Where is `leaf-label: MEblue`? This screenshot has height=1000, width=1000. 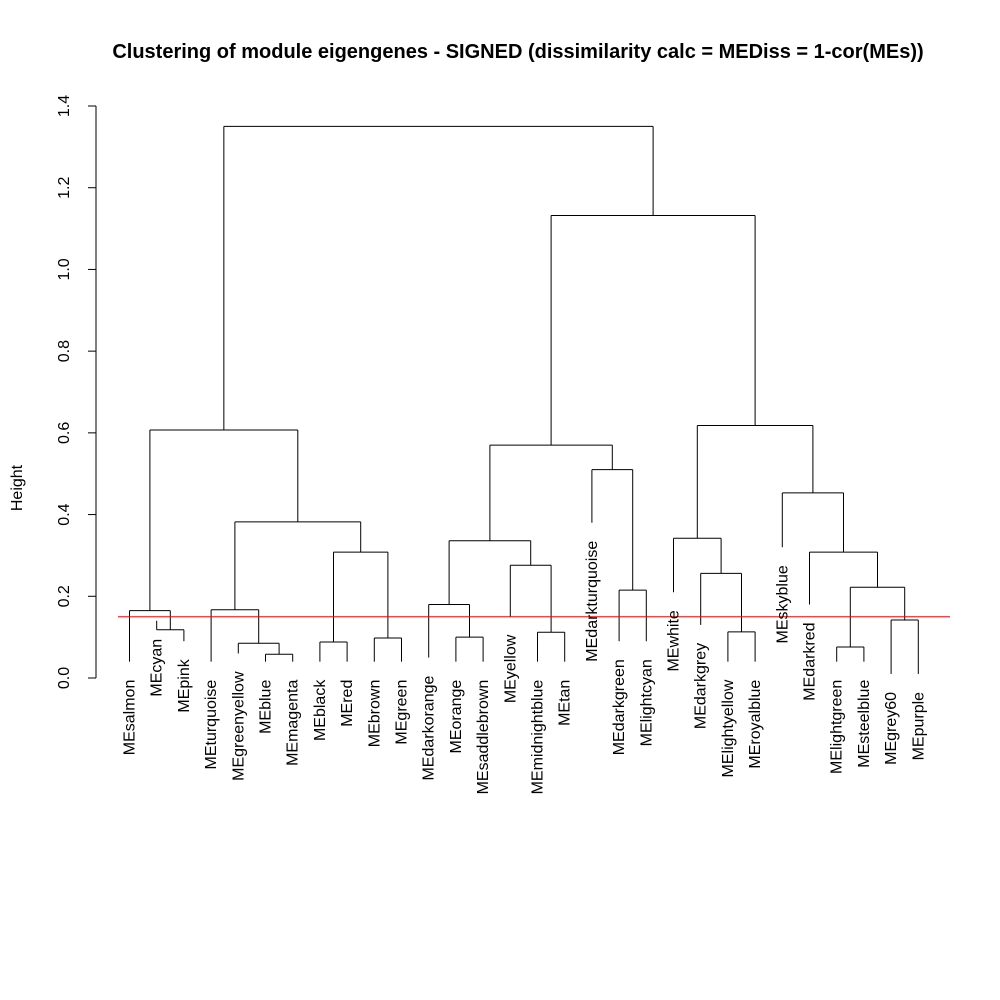 leaf-label: MEblue is located at coordinates (266, 707).